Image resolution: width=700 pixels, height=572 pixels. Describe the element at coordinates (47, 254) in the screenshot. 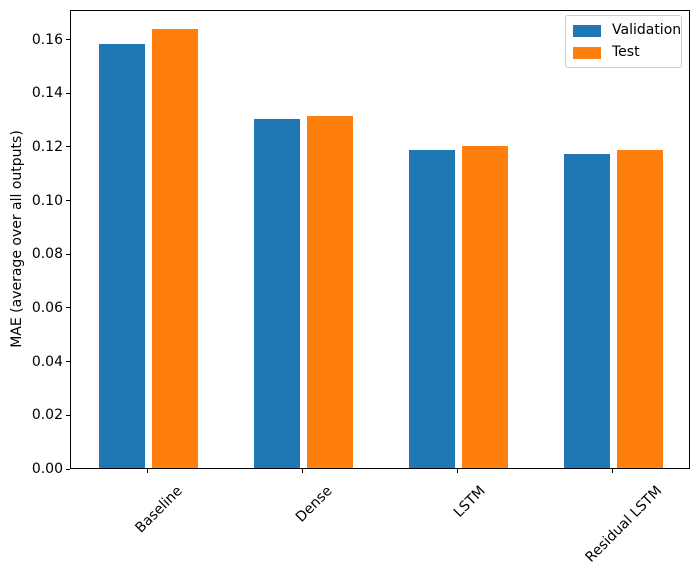

I see `y-tick-label-0.08: 0.08` at that location.